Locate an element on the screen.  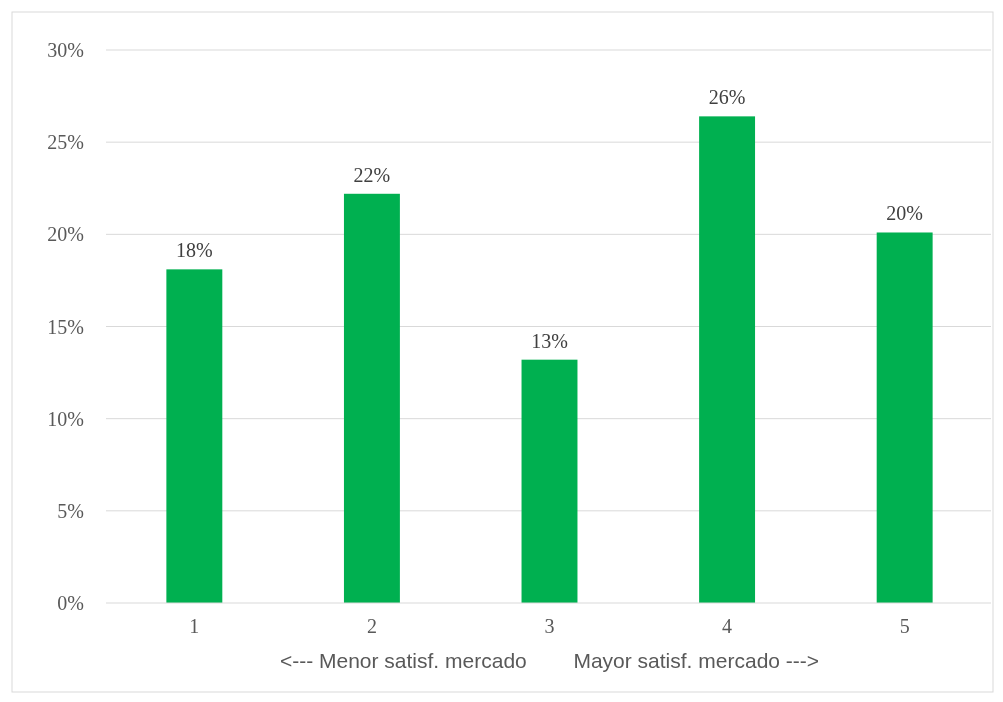
data-label: 20% is located at coordinates (904, 213).